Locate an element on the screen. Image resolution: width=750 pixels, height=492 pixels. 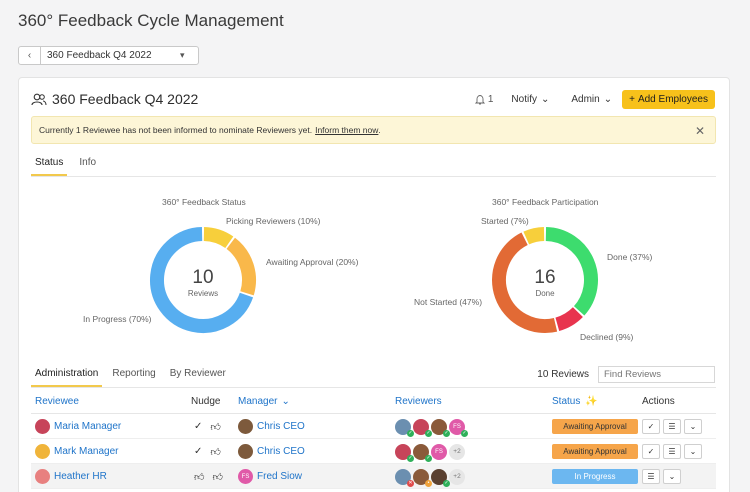
table-tabs: Administration Reporting By Reviewer is located at coordinates (373, 376).